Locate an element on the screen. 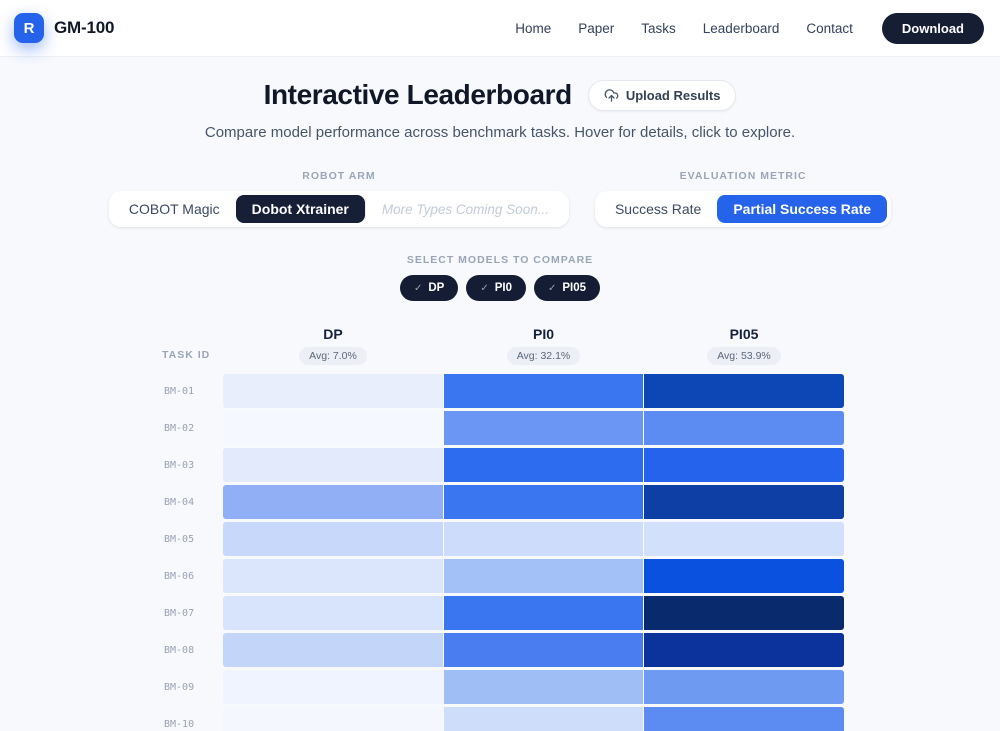 The image size is (1000, 731). heatmap-cell-bm-06-dp is located at coordinates (333, 576).